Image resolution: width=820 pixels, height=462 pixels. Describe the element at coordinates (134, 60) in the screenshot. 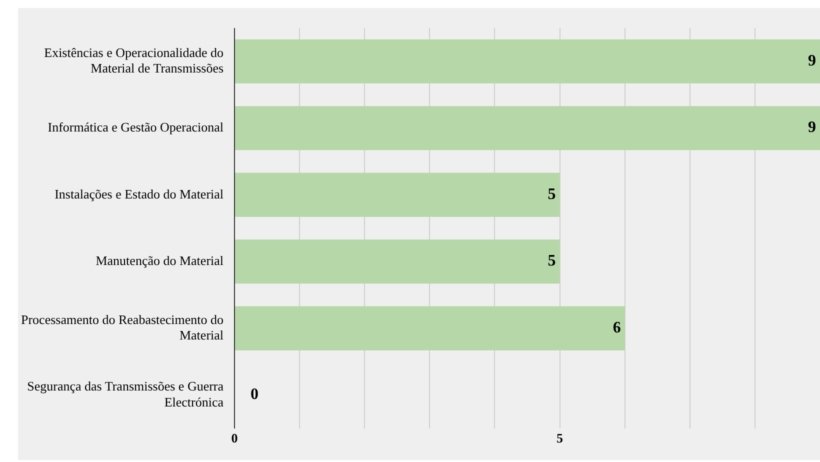

I see `y-tick-label: Existências e Operacionalidade do Material de Transmissões` at that location.